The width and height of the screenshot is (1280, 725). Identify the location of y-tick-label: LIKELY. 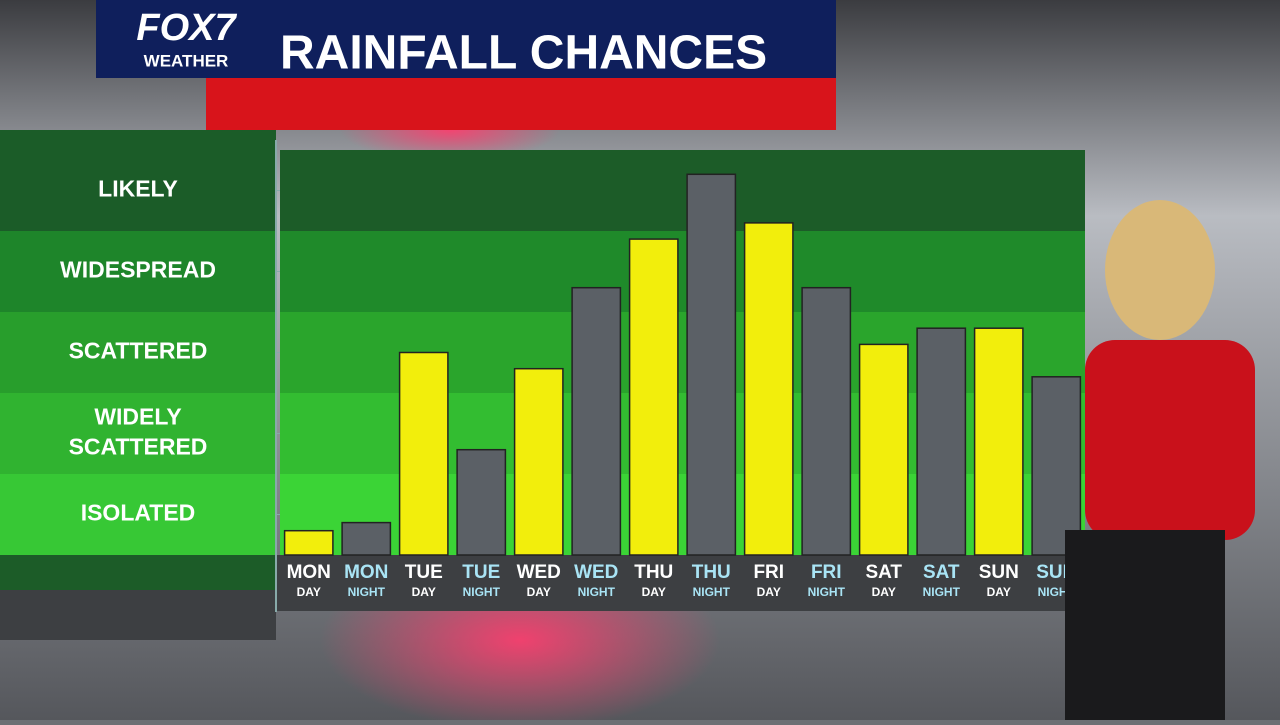
(138, 189).